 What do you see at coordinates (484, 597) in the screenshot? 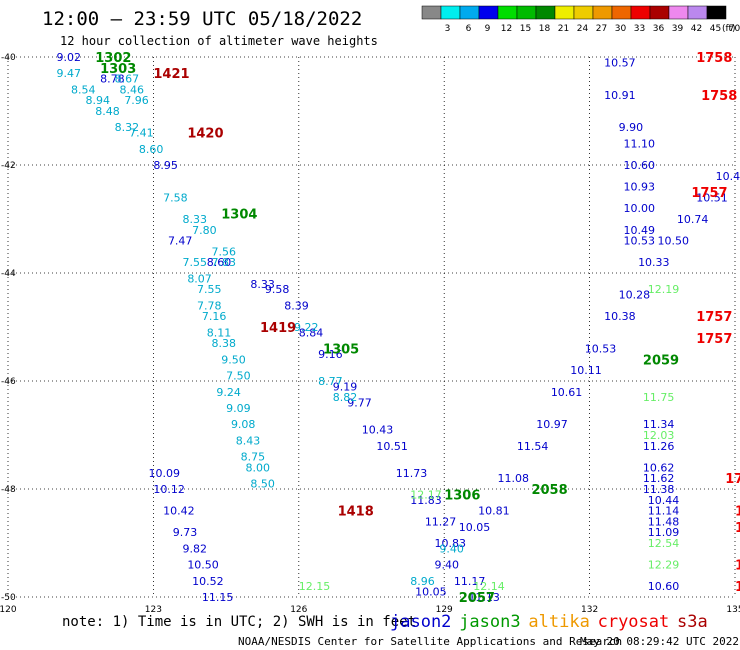
I see `swh-label: 11.13` at bounding box center [484, 597].